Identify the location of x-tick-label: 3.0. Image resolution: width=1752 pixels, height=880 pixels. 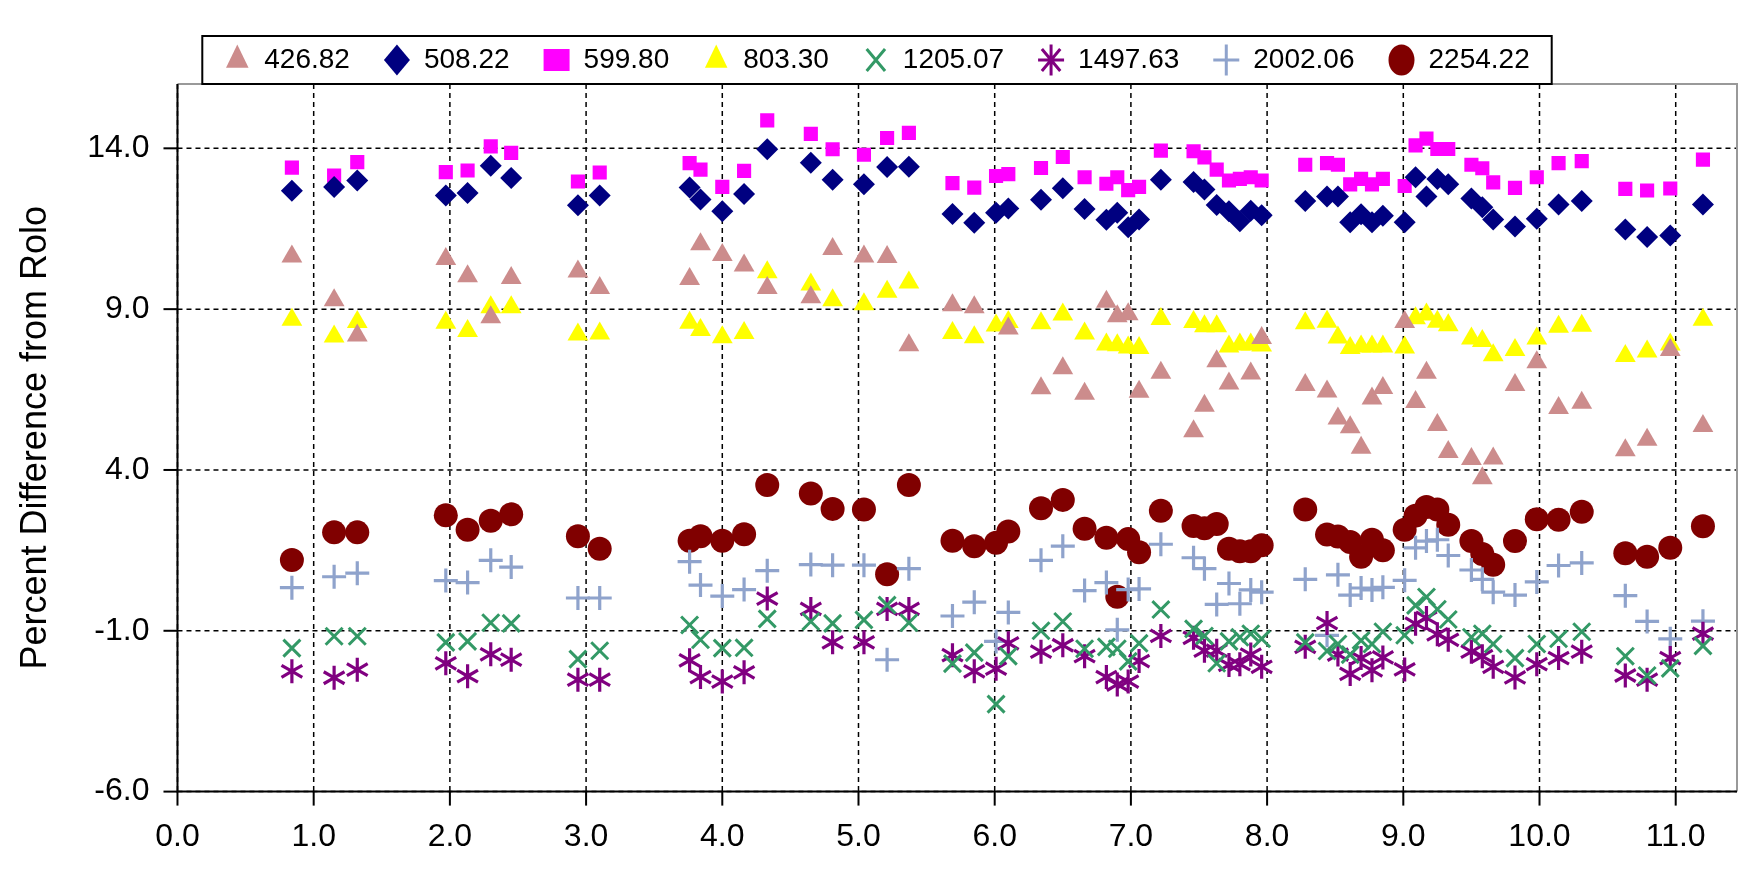
(586, 834).